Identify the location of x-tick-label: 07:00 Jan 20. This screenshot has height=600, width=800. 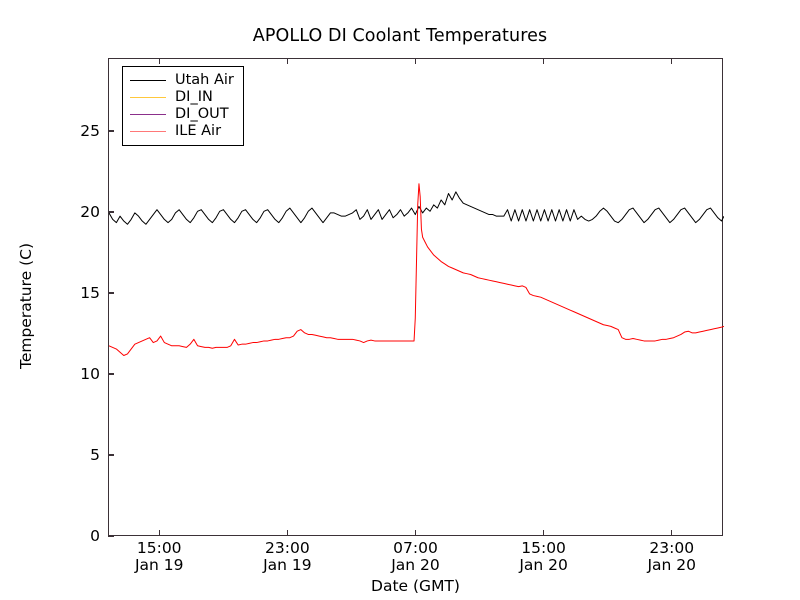
(416, 557).